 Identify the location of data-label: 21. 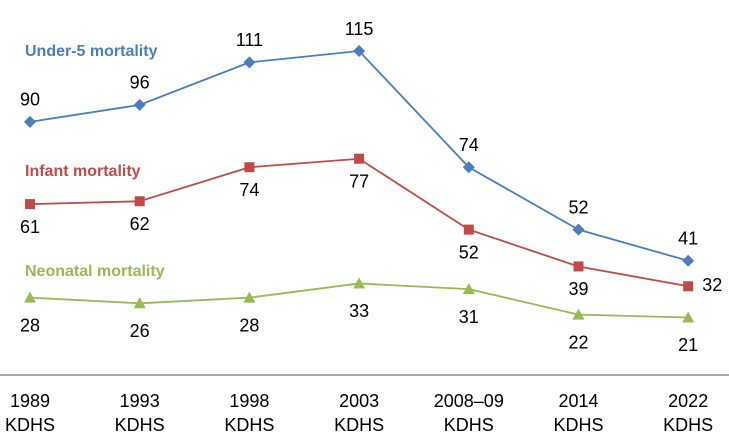
(688, 345).